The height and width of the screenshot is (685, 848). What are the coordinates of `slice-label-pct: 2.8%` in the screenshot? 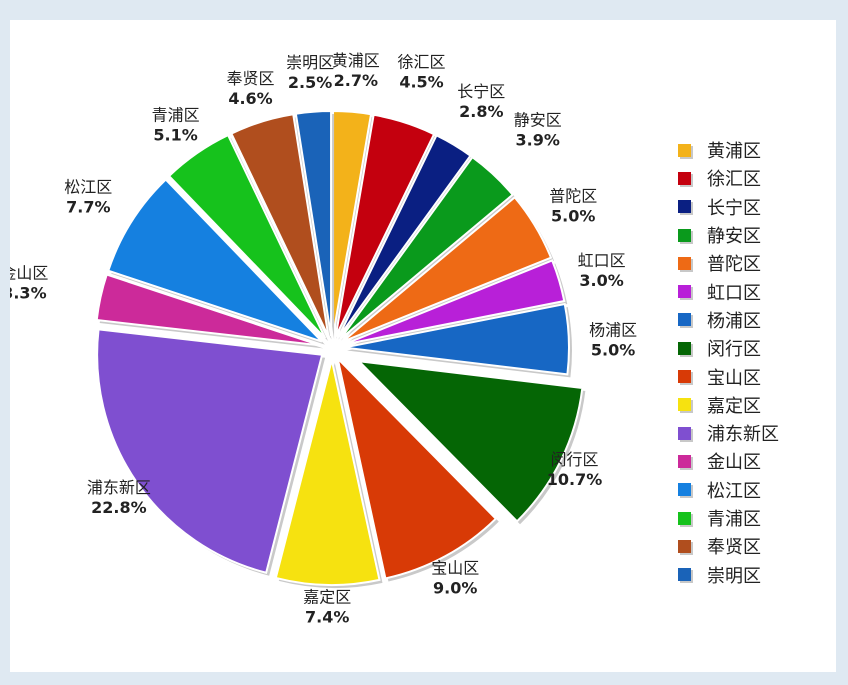 It's located at (481, 111).